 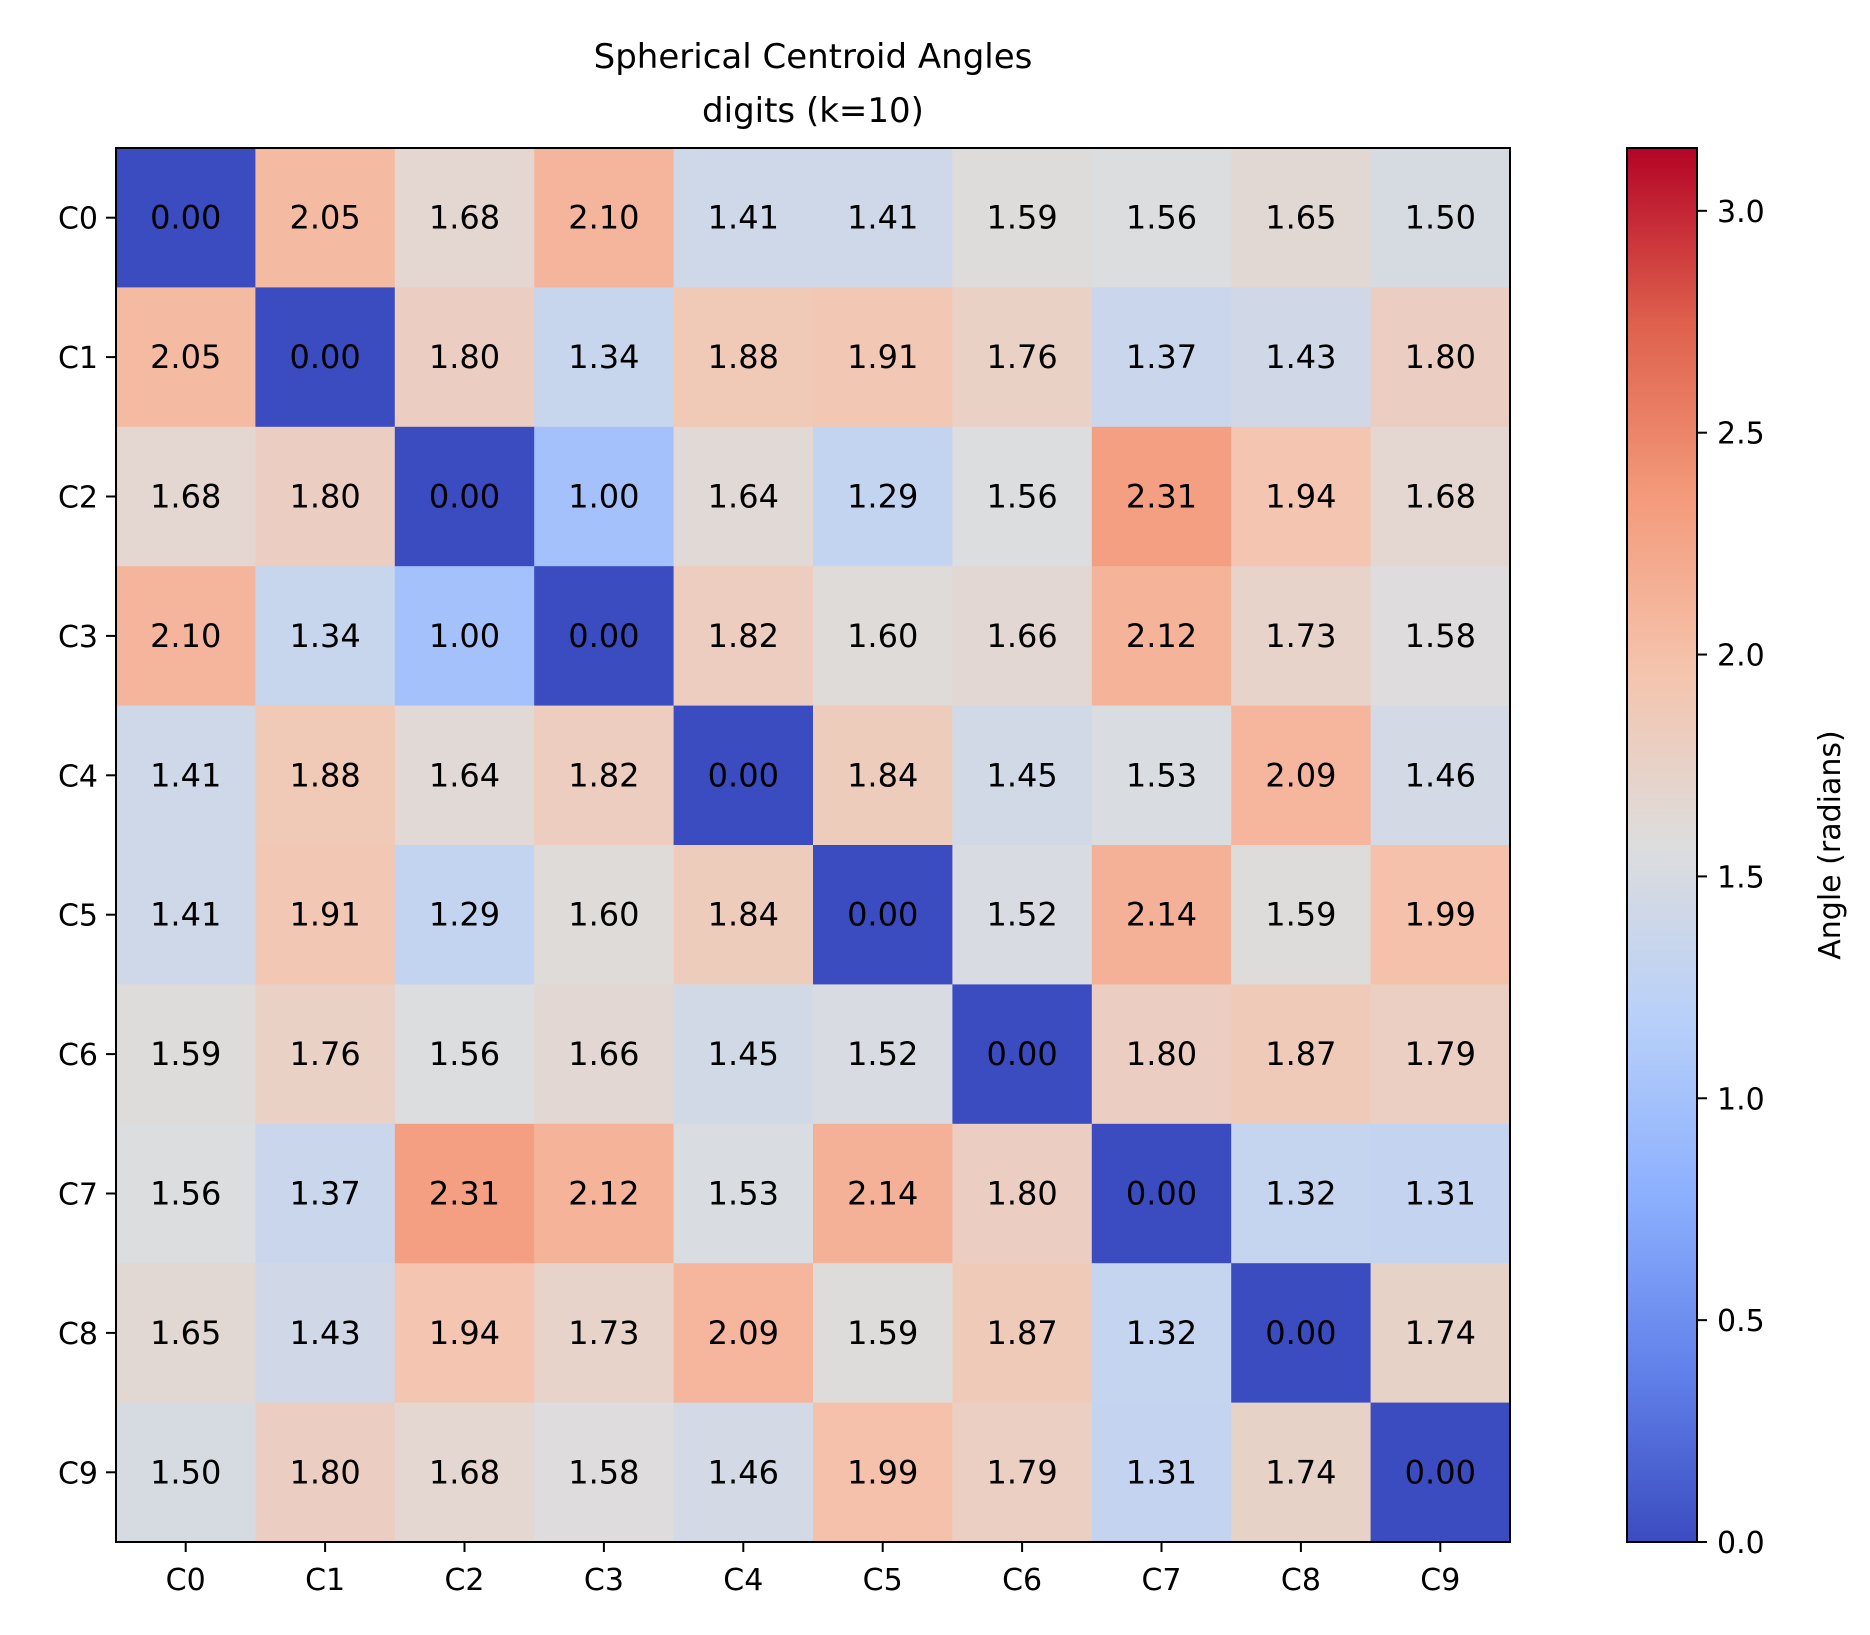 I want to click on cell-value-label: 1.79, so click(x=1021, y=1472).